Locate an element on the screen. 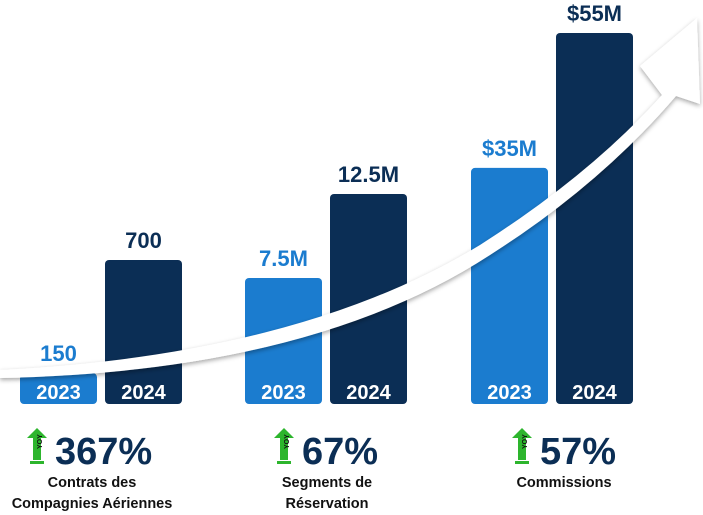  value-label-3-2024: $55M is located at coordinates (594, 13).